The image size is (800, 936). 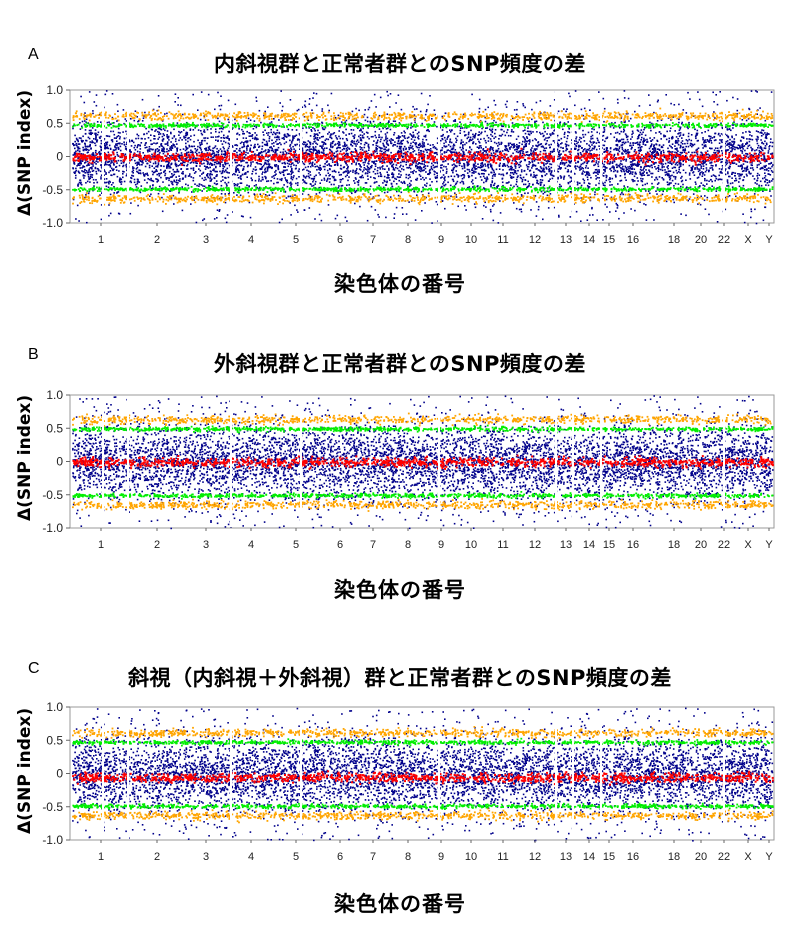 What do you see at coordinates (400, 63) in the screenshot?
I see `chart-title: 内斜視群と正常者群とのSNP頻度の差` at bounding box center [400, 63].